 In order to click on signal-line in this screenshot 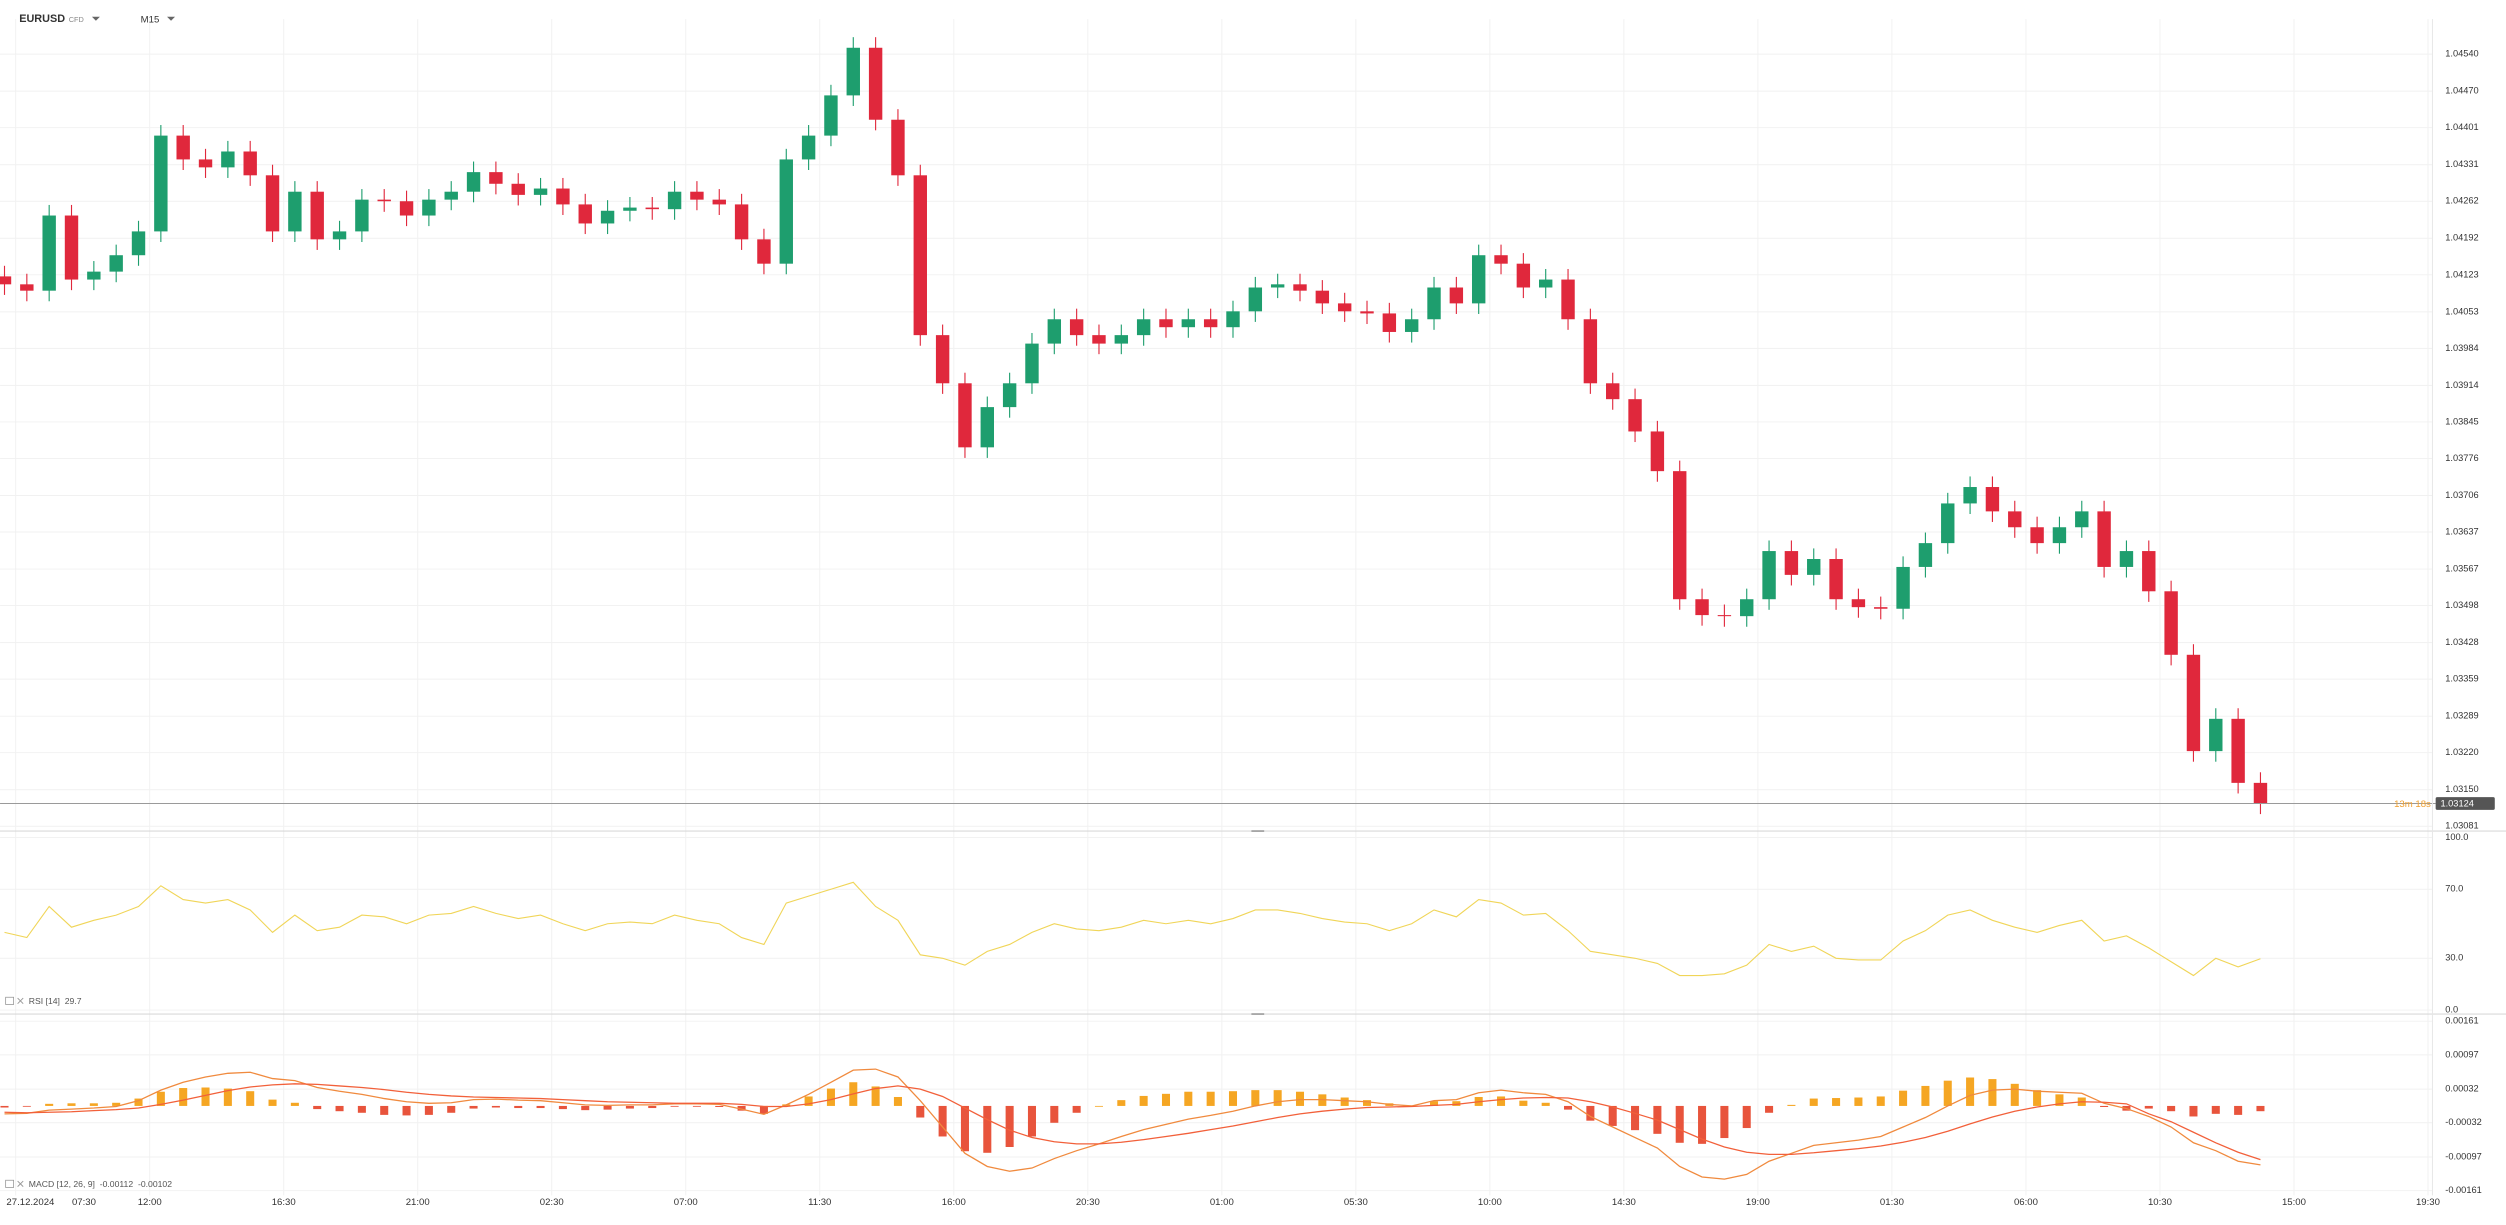, I will do `click(1132, 1122)`.